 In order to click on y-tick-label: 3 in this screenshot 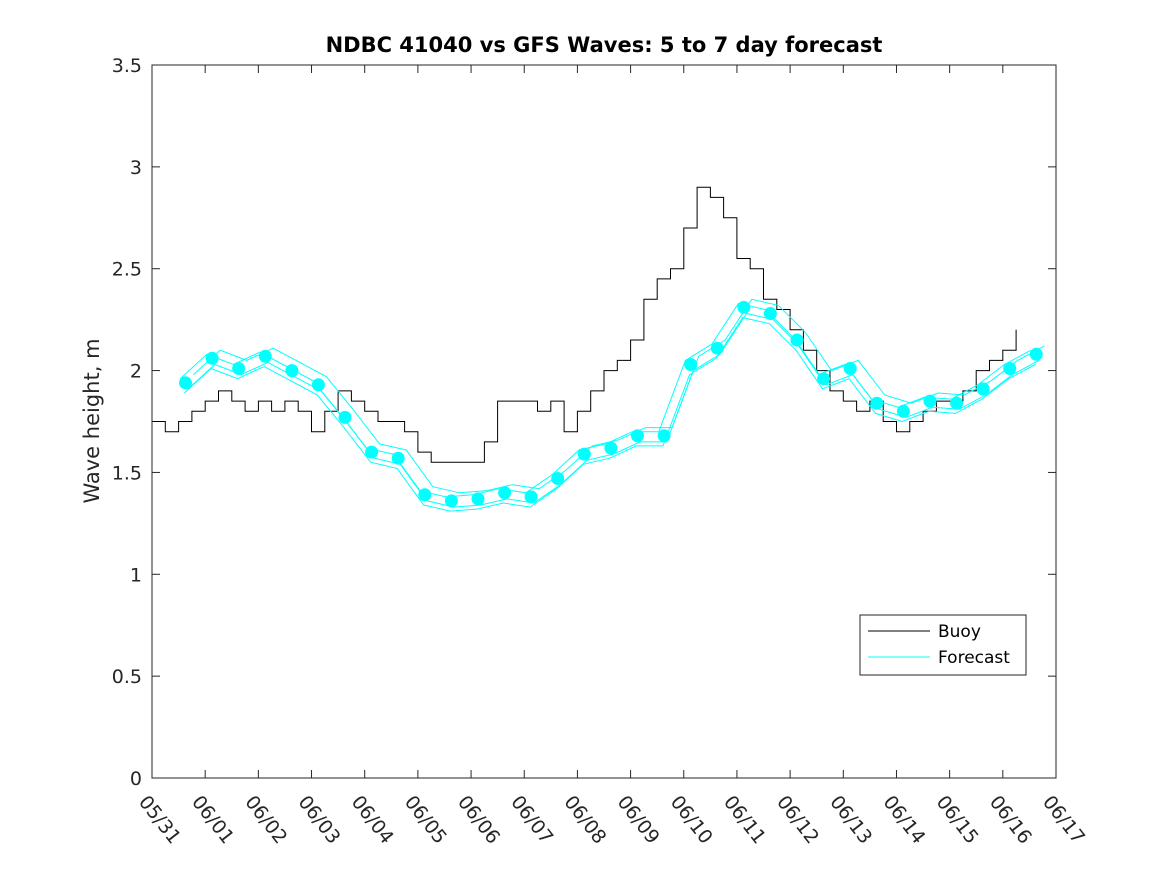, I will do `click(136, 168)`.